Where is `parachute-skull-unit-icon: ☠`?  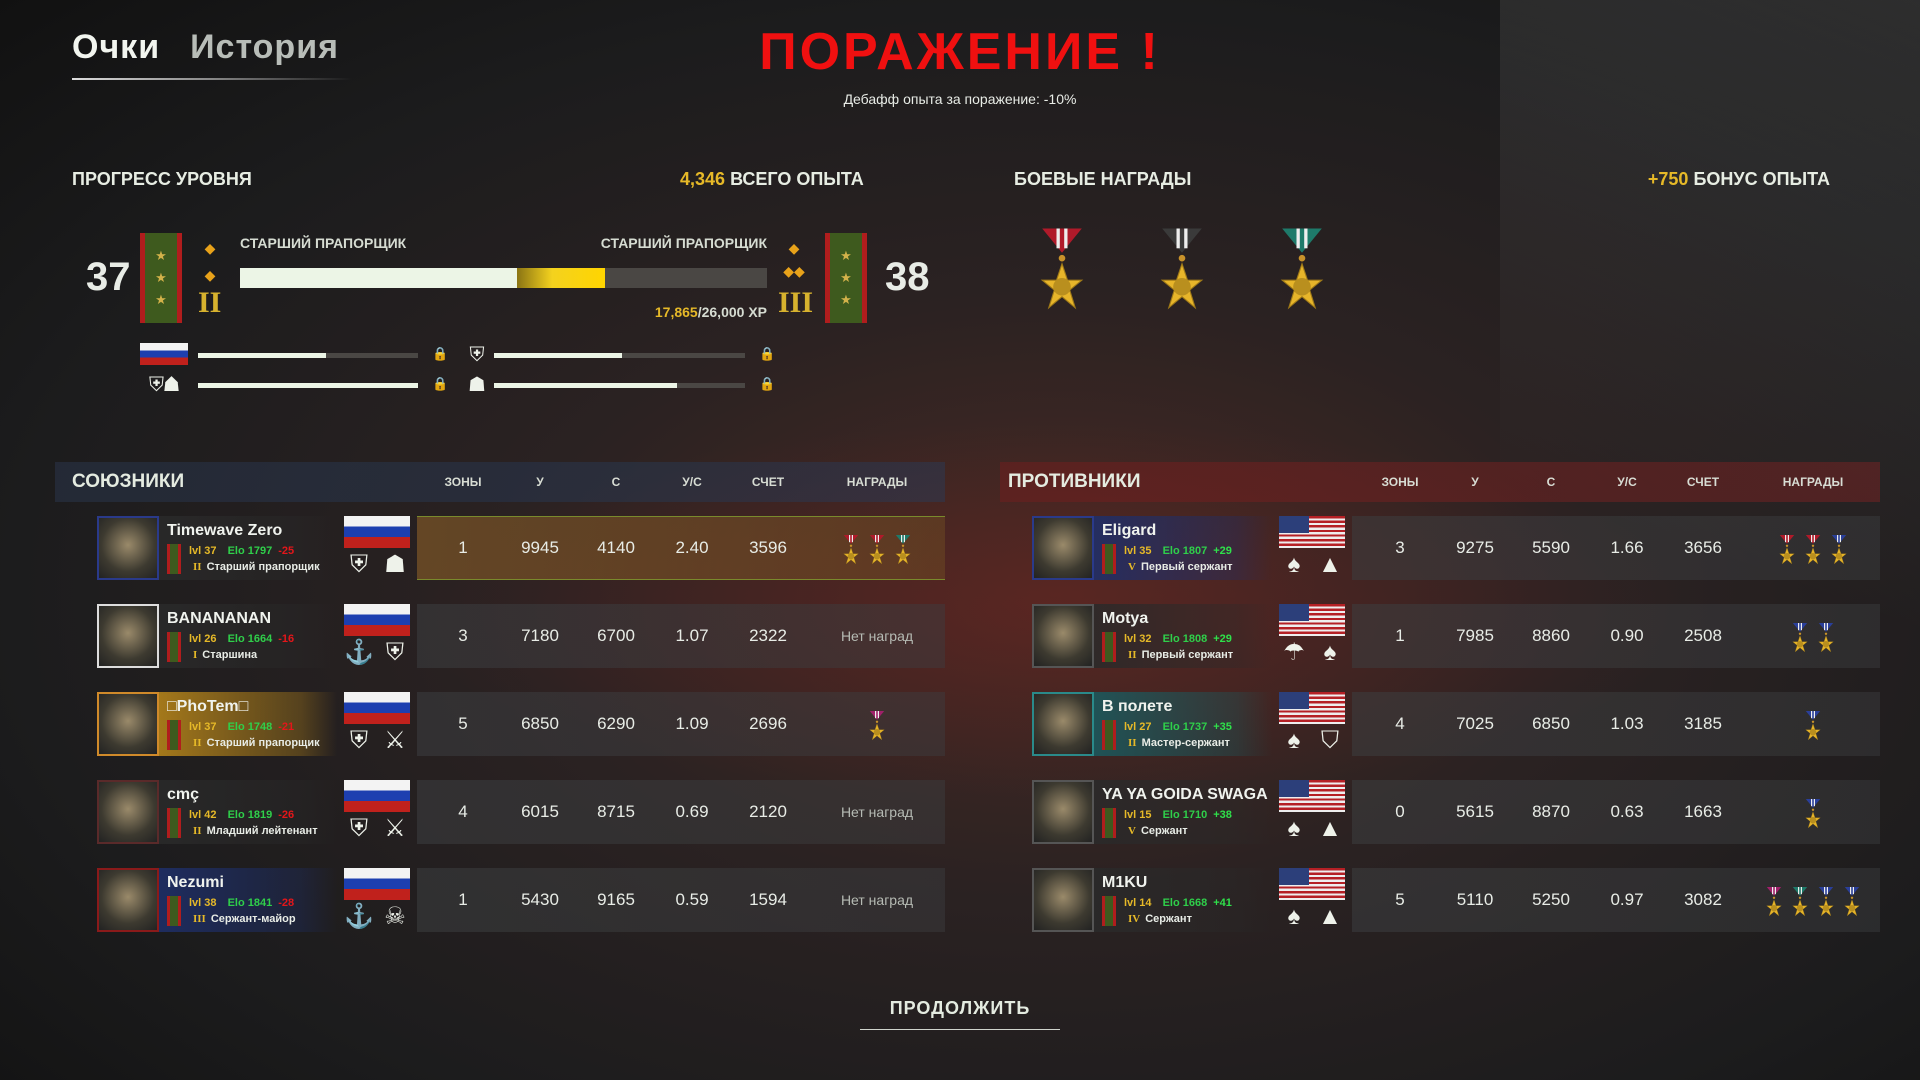 parachute-skull-unit-icon: ☠ is located at coordinates (395, 916).